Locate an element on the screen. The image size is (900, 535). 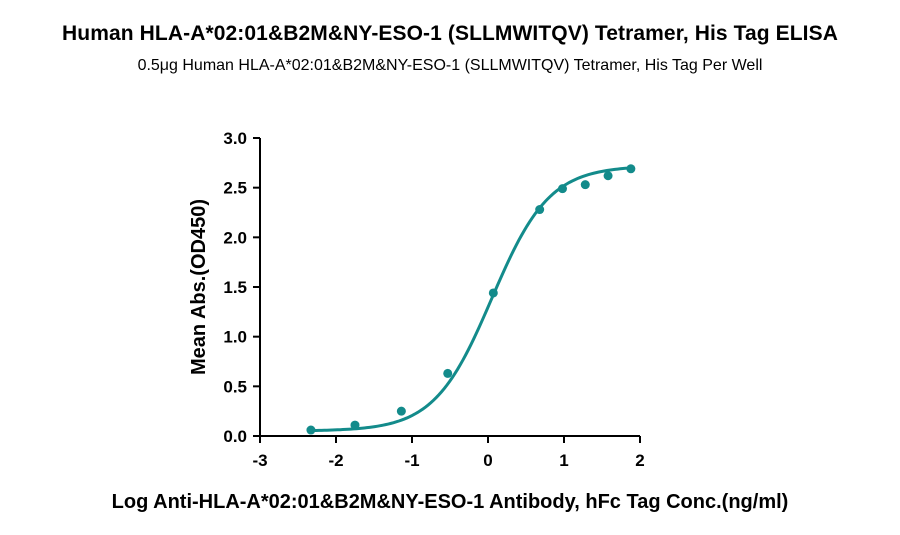
x-tick-label: 2 is located at coordinates (639, 460).